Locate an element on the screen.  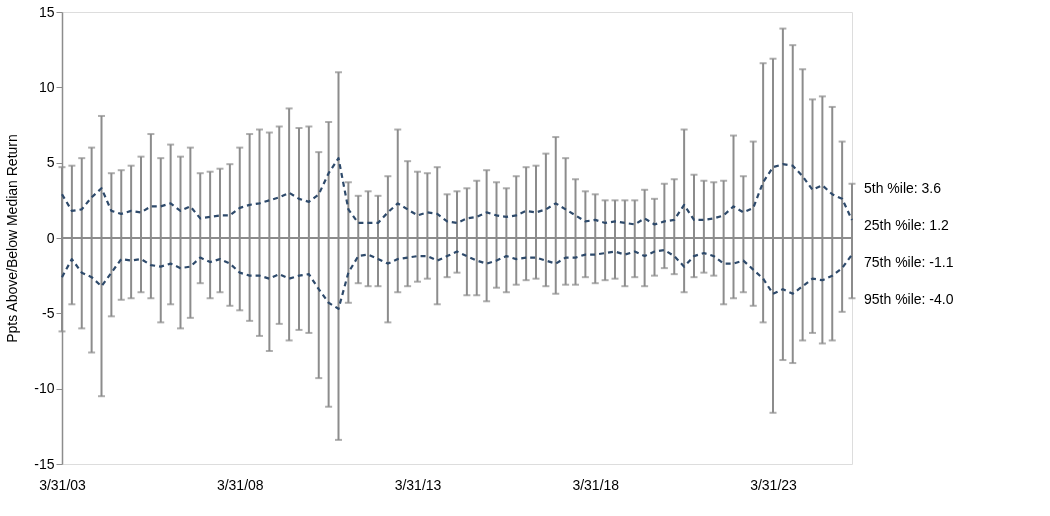
y-tick-label: 10 is located at coordinates (46, 86).